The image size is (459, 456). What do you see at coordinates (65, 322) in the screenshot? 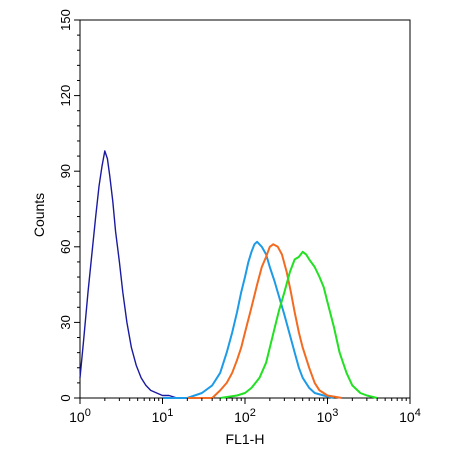
I see `y-tick-label: 30` at bounding box center [65, 322].